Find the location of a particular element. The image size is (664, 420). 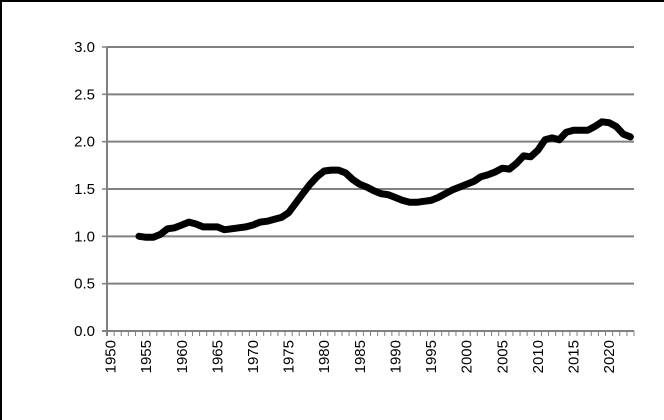

y-axis-tick-labels: 0.0 0.5 1.0 1.5 2.0 2.5 3.0 is located at coordinates (84, 189).